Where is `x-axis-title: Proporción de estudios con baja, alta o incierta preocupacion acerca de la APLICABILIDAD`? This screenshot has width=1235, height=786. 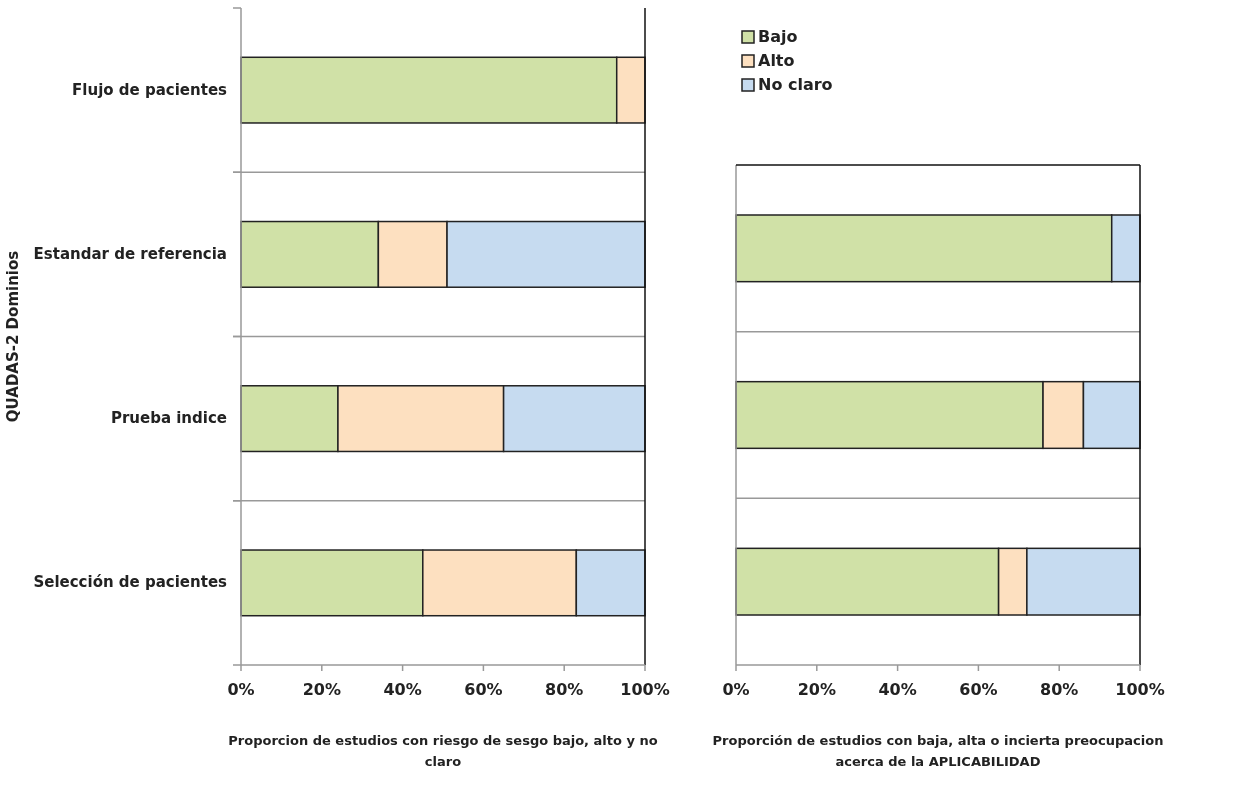
x-axis-title: Proporción de estudios con baja, alta o incierta preocupacion acerca de la APLICABILIDAD is located at coordinates (938, 751).